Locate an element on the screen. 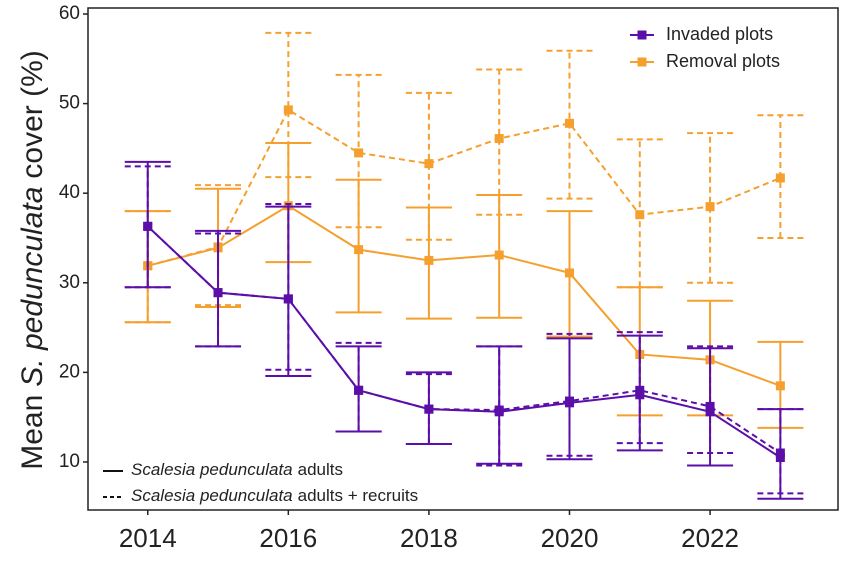 The height and width of the screenshot is (563, 851). y-tick-label: 50 is located at coordinates (69, 103).